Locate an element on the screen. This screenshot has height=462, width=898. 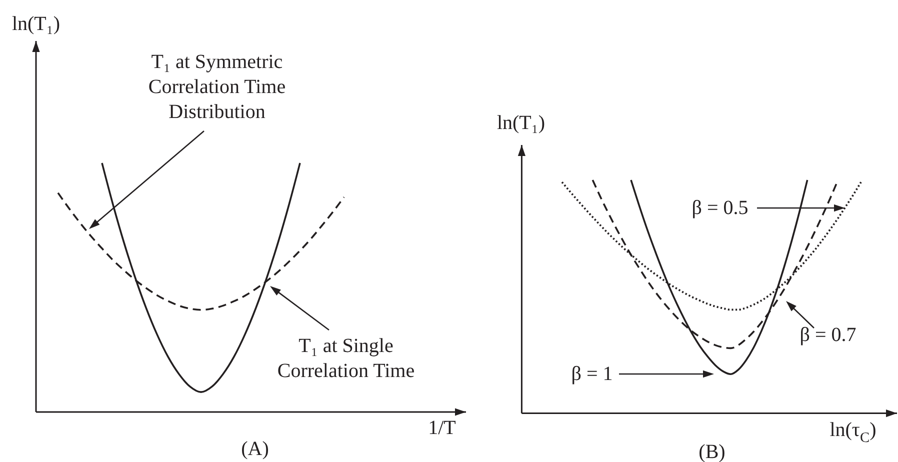
text: (A) is located at coordinates (255, 449).